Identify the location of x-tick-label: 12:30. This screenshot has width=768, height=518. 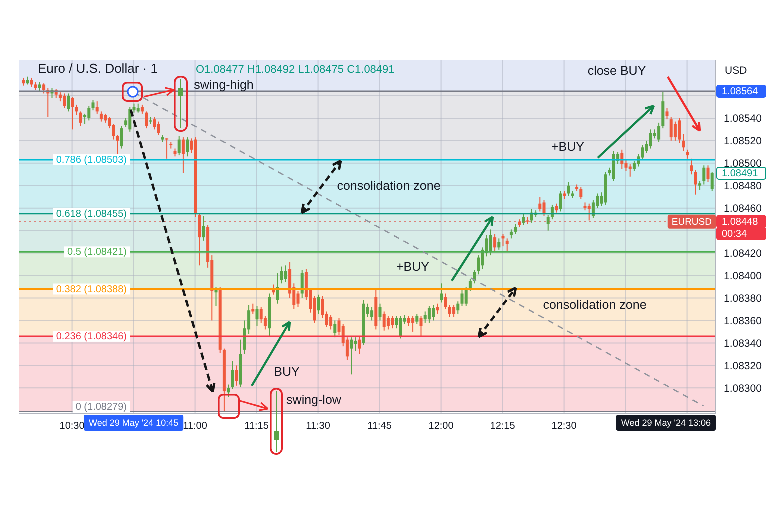
(565, 426).